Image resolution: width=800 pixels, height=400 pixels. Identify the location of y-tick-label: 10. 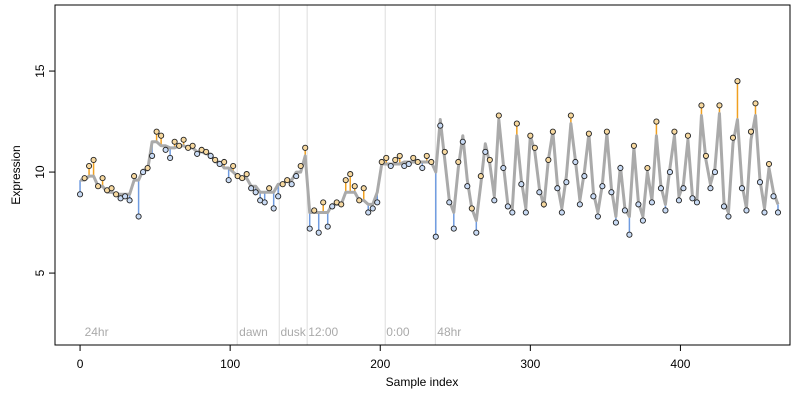
(40, 172).